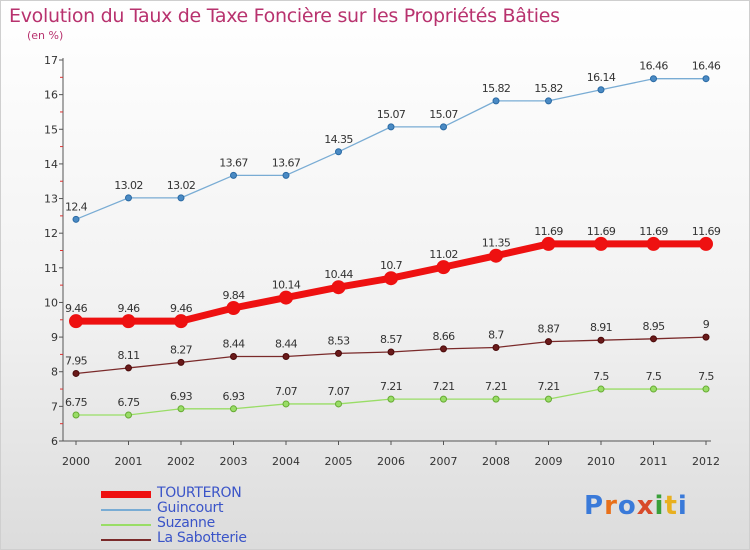 Image resolution: width=750 pixels, height=550 pixels. Describe the element at coordinates (671, 506) in the screenshot. I see `logo-letter: t` at that location.